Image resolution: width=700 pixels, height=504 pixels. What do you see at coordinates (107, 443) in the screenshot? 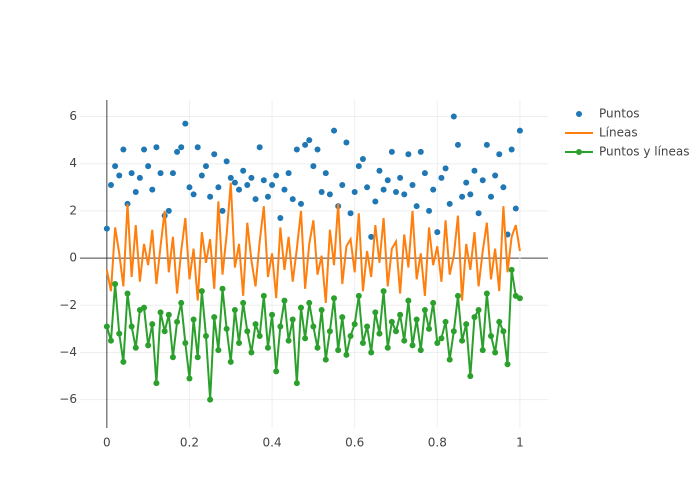
I see `x-tick-label: 0` at bounding box center [107, 443].